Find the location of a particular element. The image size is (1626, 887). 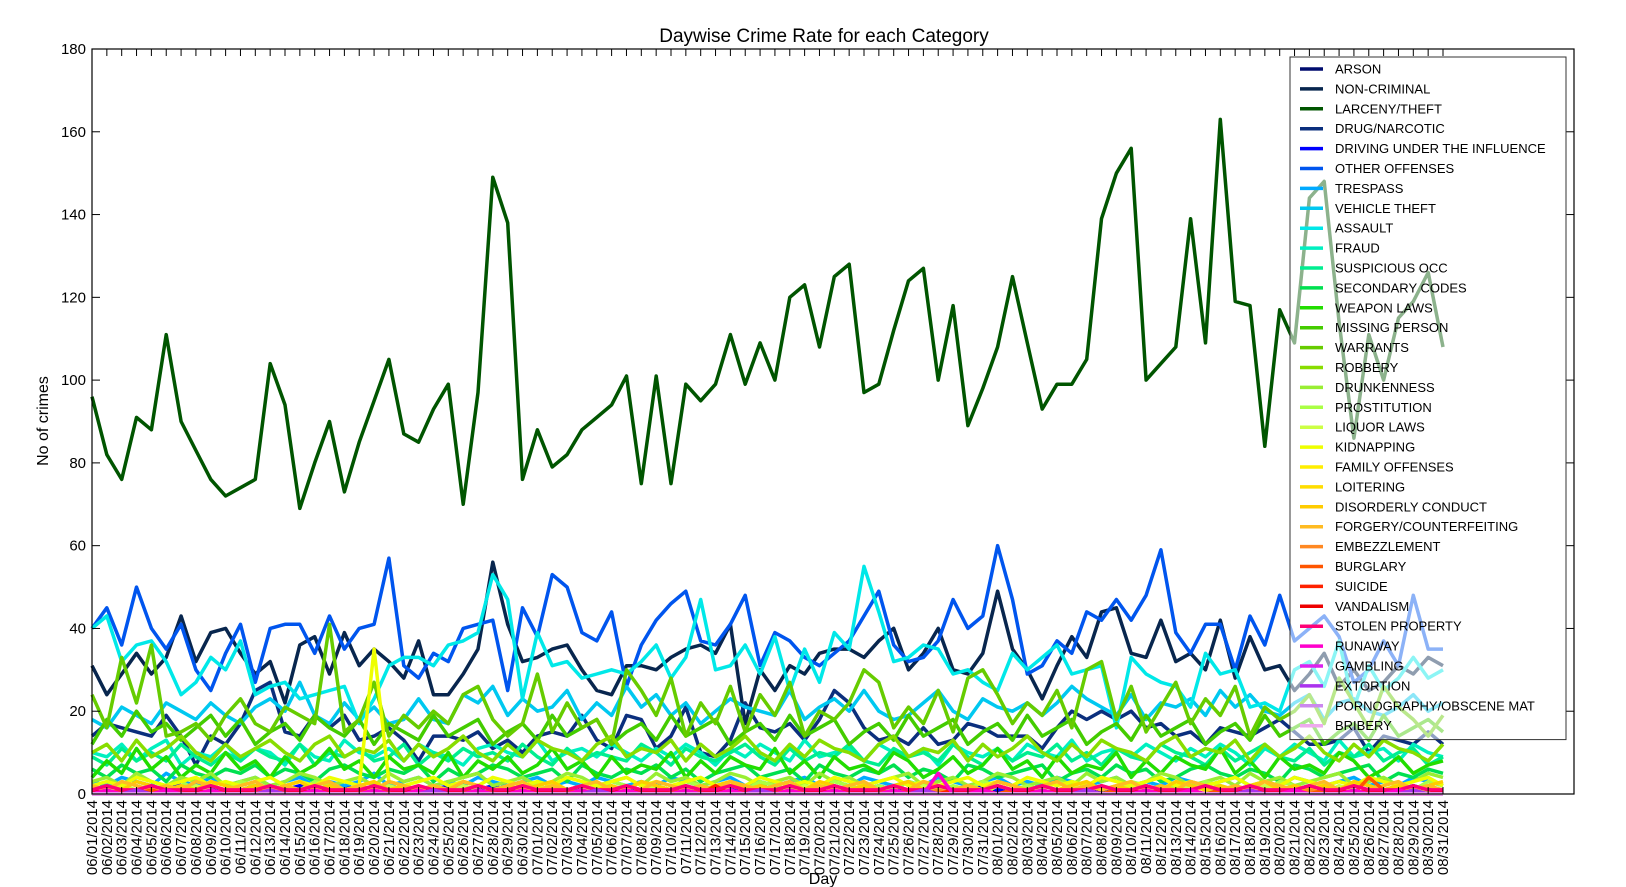

y-tick-label: 140 is located at coordinates (73, 215).